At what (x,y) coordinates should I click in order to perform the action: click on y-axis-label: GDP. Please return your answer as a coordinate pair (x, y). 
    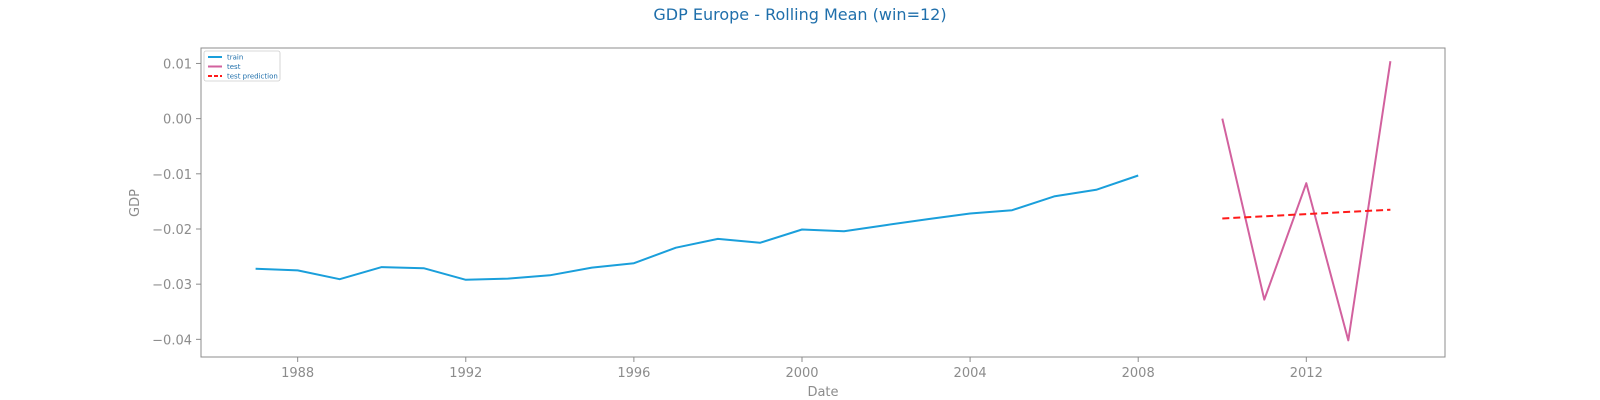
    Looking at the image, I should click on (135, 203).